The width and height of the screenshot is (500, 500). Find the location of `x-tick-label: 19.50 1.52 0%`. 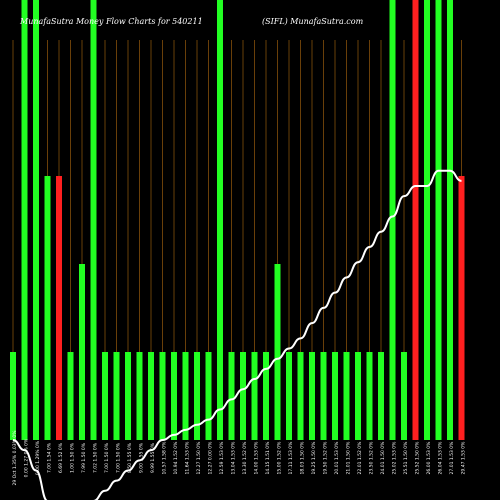

x-tick-label: 19.50 1.52 0% is located at coordinates (326, 458).